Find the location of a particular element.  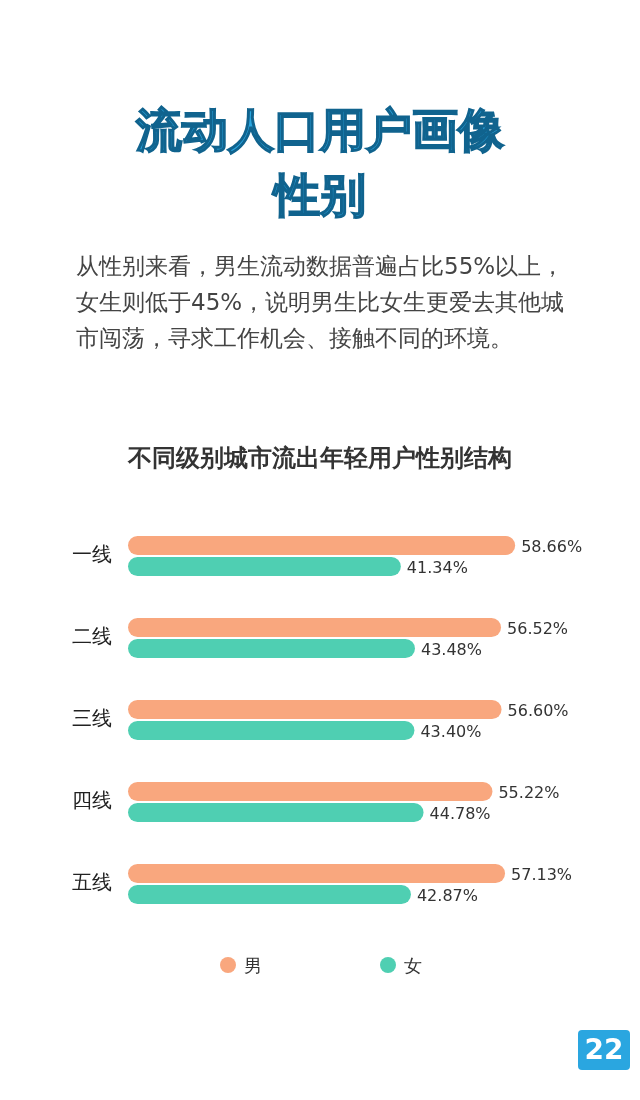

data-label: 43.40% is located at coordinates (451, 731).